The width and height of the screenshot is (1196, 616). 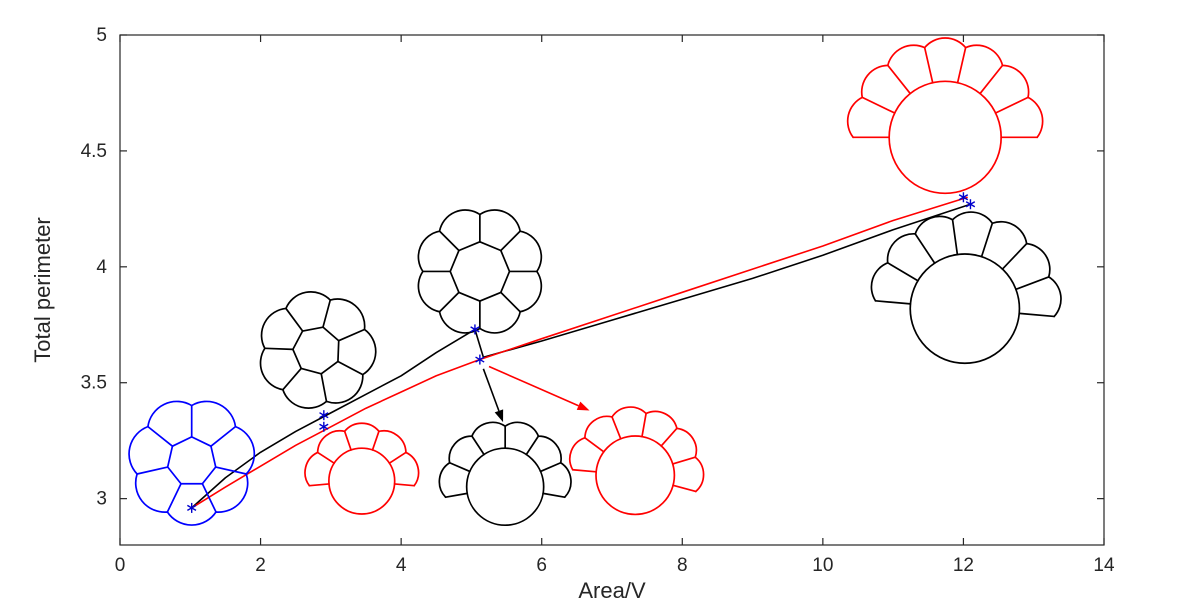 What do you see at coordinates (42, 290) in the screenshot?
I see `y-axis-label: Total perimeter` at bounding box center [42, 290].